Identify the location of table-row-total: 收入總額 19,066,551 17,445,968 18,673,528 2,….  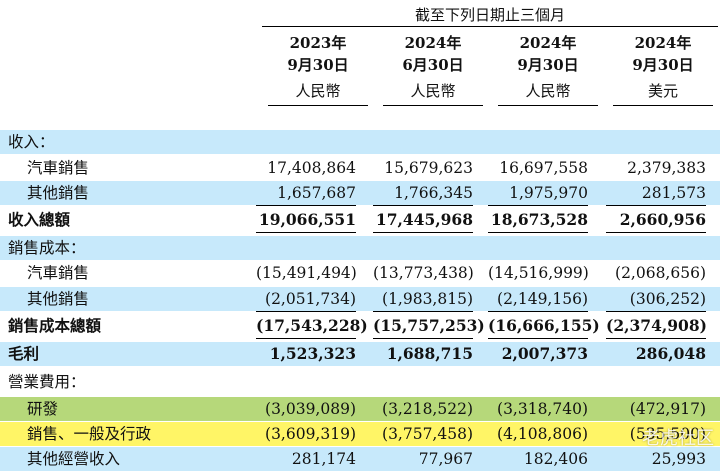
(360, 220).